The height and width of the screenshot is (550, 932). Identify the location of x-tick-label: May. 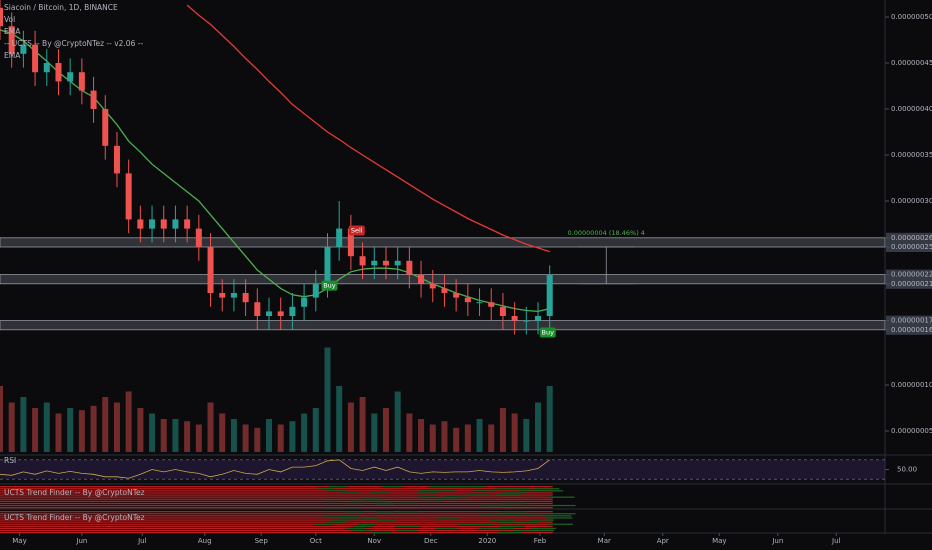
(719, 541).